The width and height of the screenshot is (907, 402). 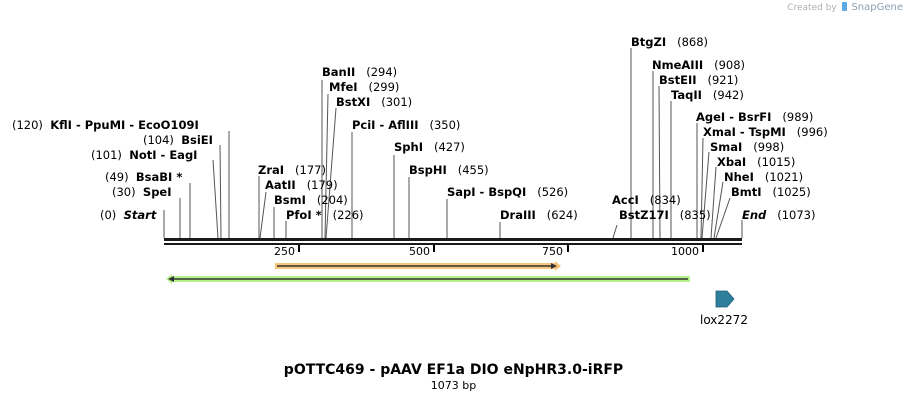 I want to click on site-noti: (101) NotI - EagI, so click(x=144, y=155).